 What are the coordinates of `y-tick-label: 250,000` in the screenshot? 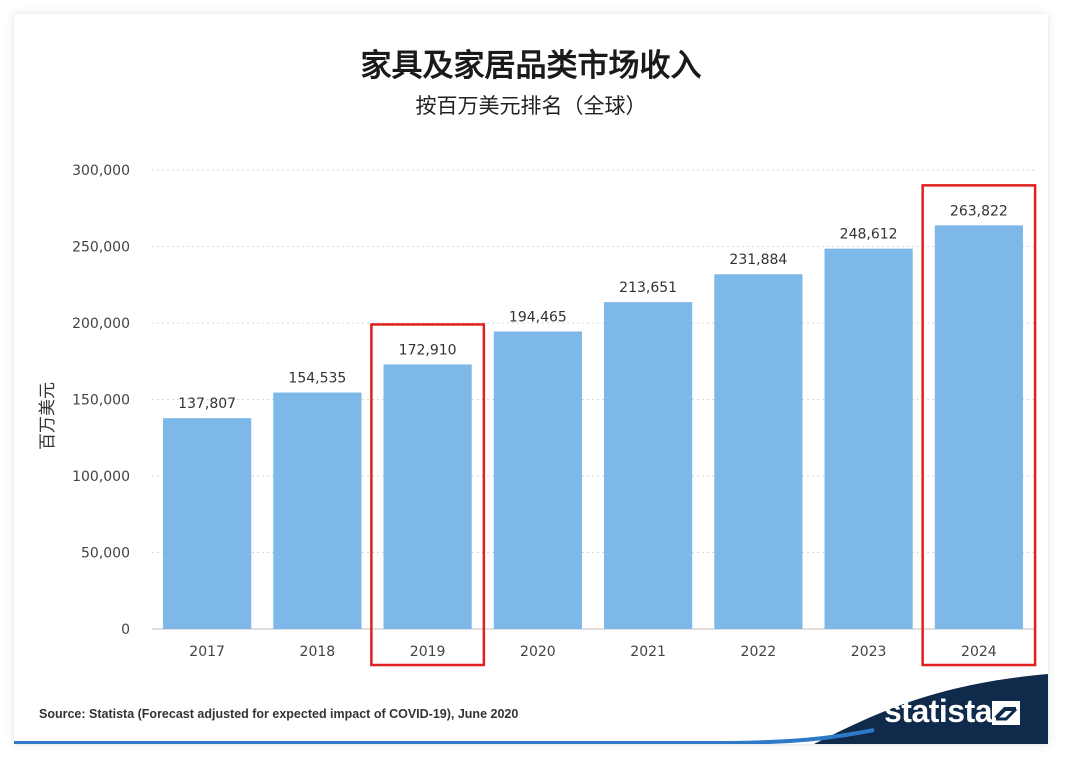 It's located at (101, 248).